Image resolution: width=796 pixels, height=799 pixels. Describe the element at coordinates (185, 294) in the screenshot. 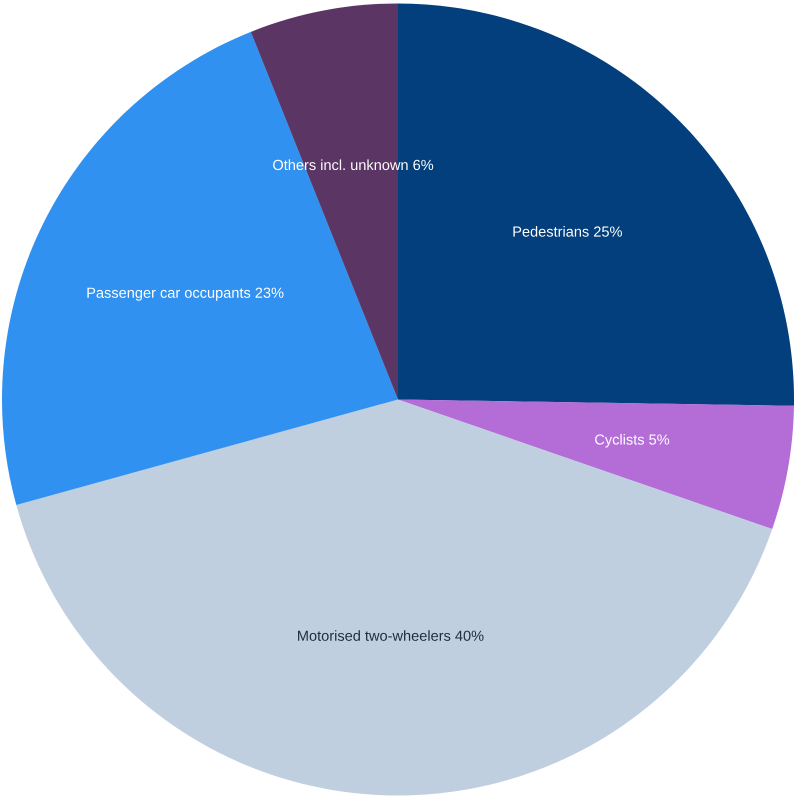

I see `slice-label: Passenger car occupants 23%` at that location.